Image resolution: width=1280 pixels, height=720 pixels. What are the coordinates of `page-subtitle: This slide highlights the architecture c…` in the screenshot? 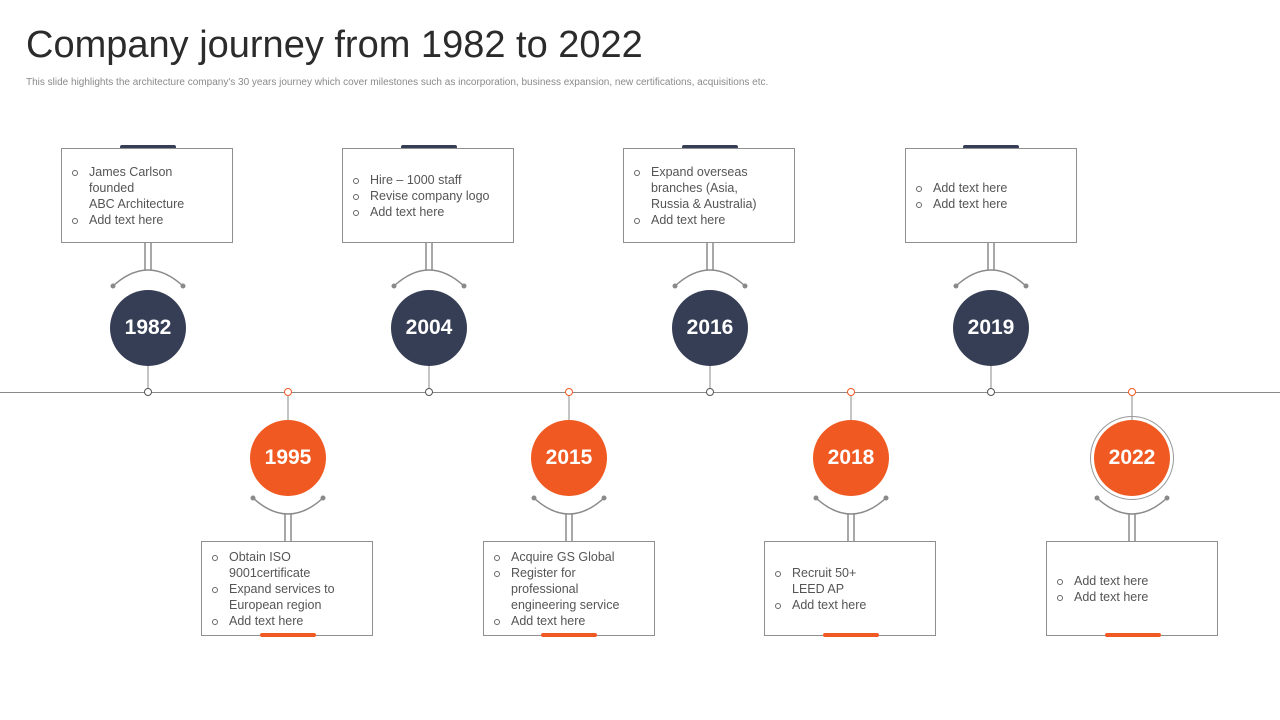 It's located at (397, 82).